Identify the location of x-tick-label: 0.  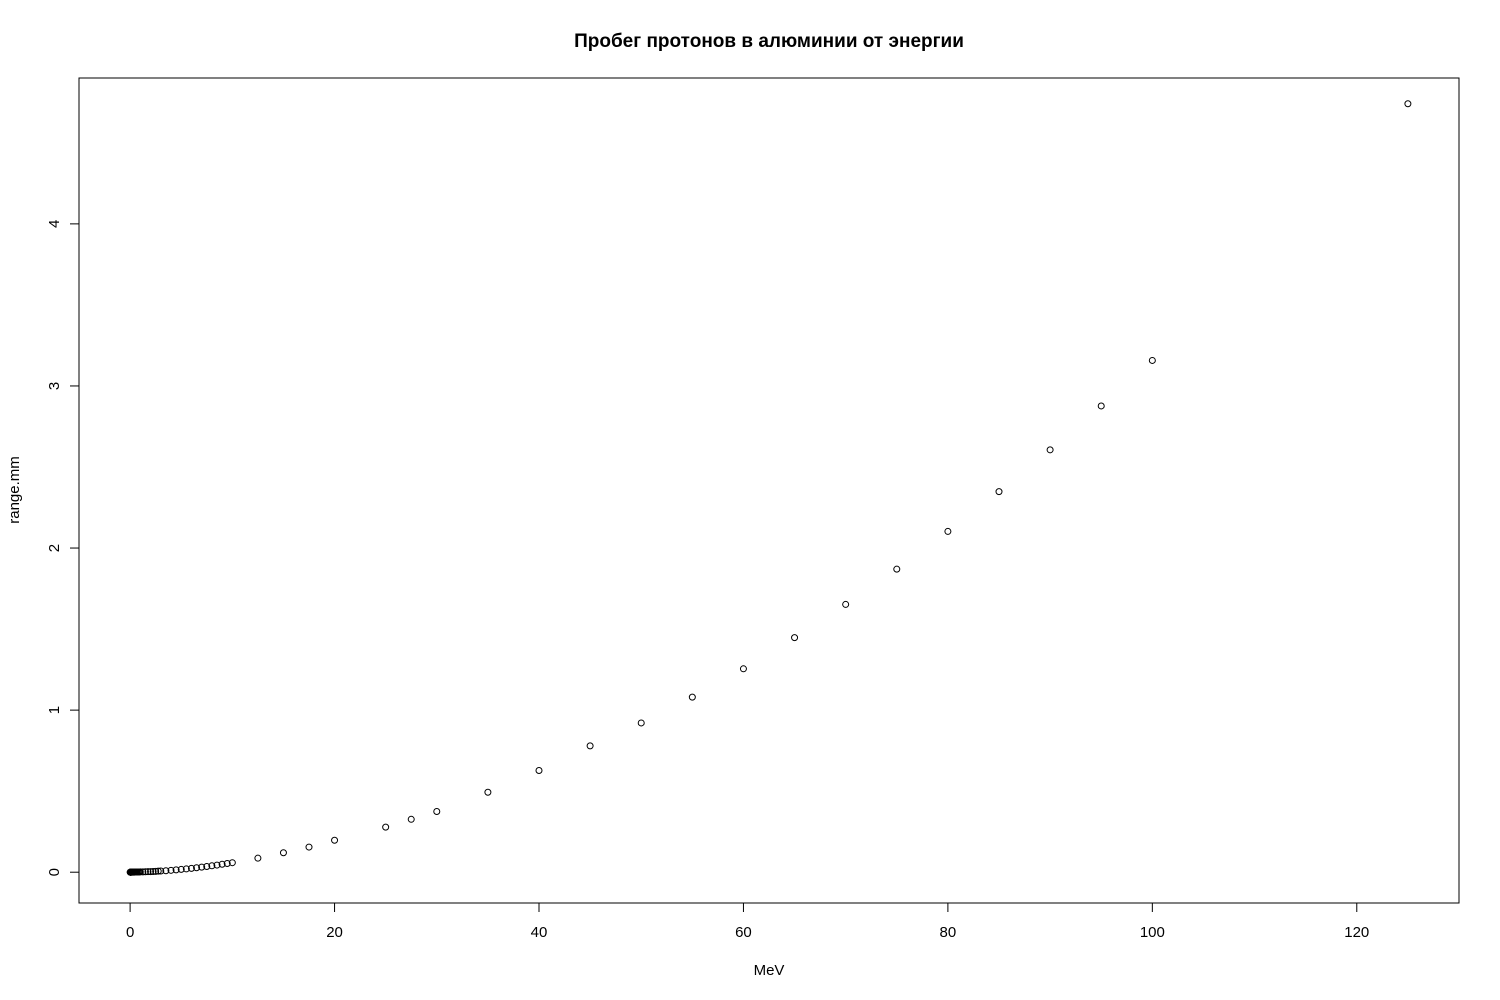
(130, 932).